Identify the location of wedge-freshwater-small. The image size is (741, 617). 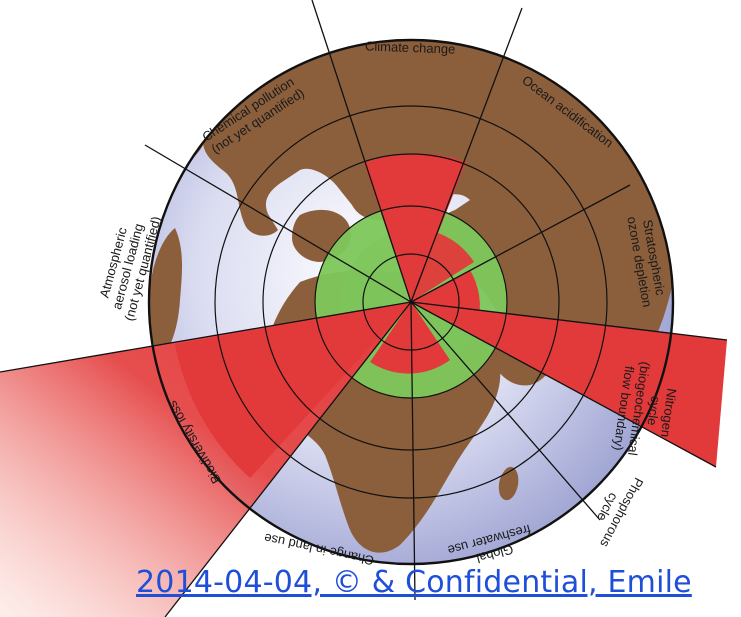
(410, 338).